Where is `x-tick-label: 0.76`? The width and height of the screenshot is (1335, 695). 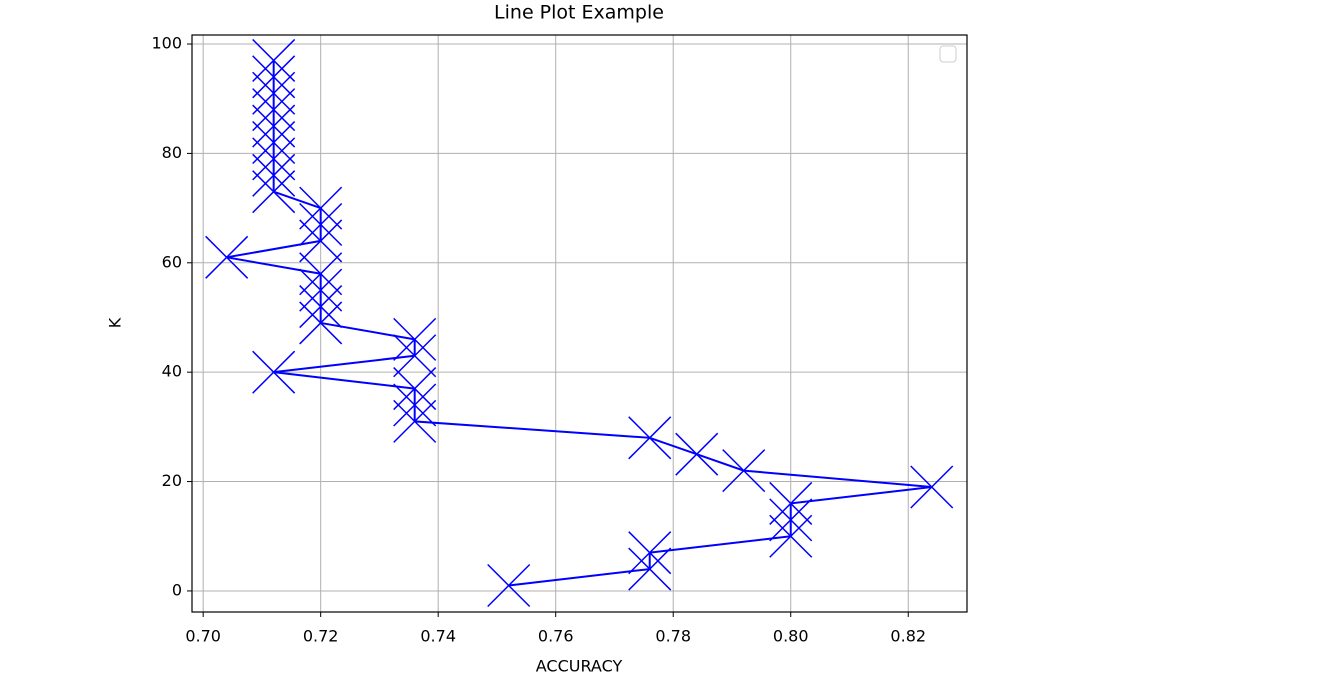 x-tick-label: 0.76 is located at coordinates (556, 636).